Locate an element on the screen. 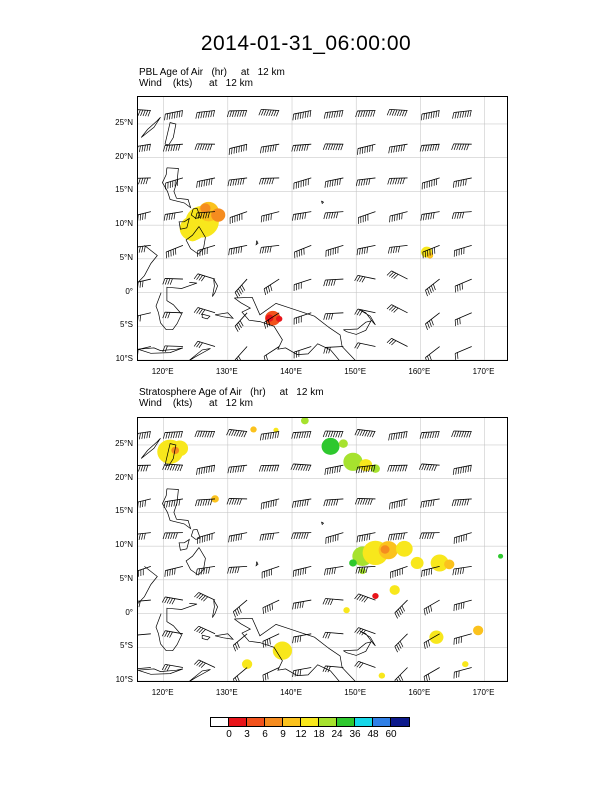  lat-tick-label: 10°N is located at coordinates (124, 224).